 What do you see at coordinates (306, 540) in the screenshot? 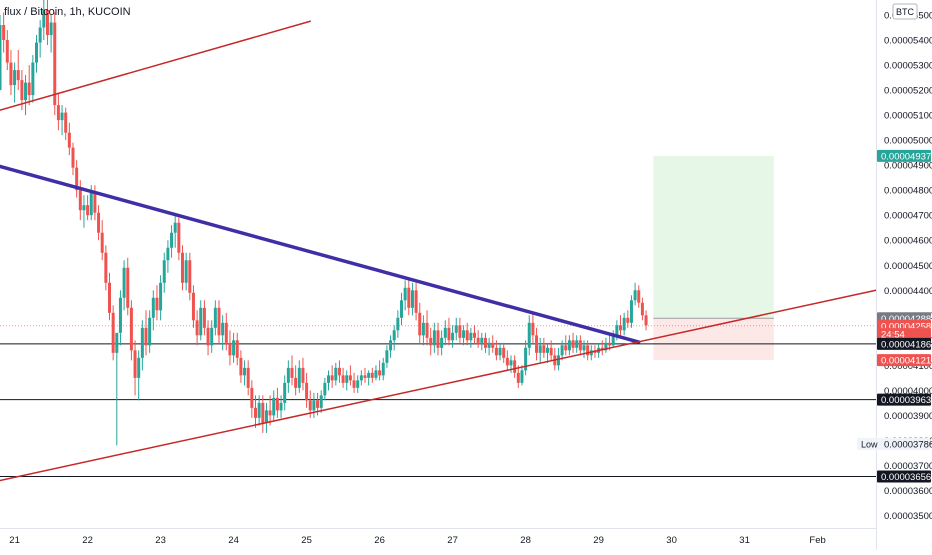
I see `time-tick-label: 25` at bounding box center [306, 540].